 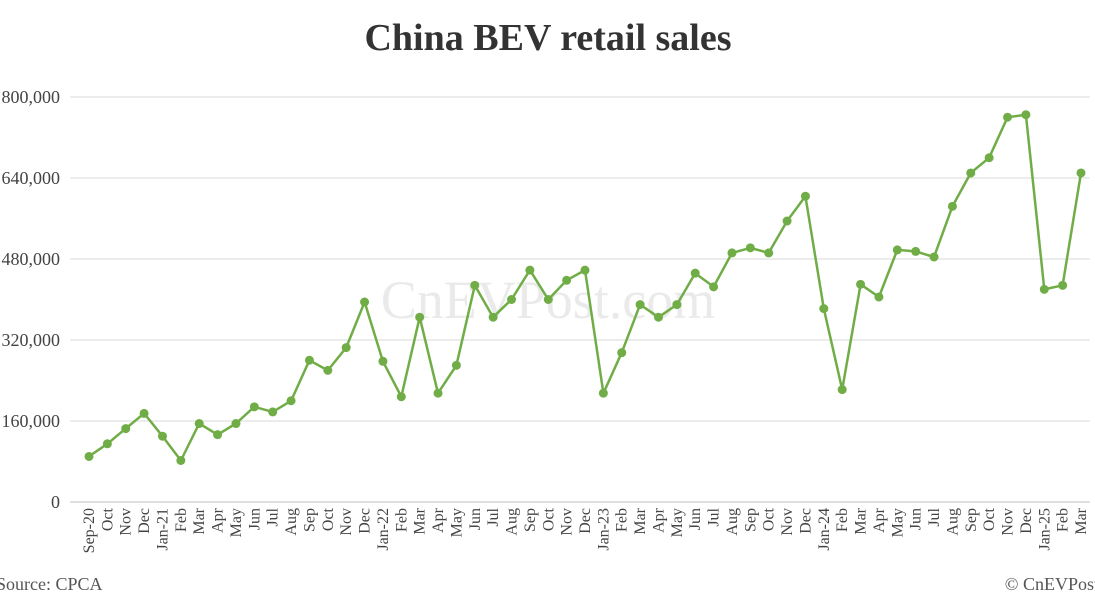 I want to click on y-axis-ticks: 0 160,000 320,000 480,000 640,000 800,000, so click(x=31, y=299).